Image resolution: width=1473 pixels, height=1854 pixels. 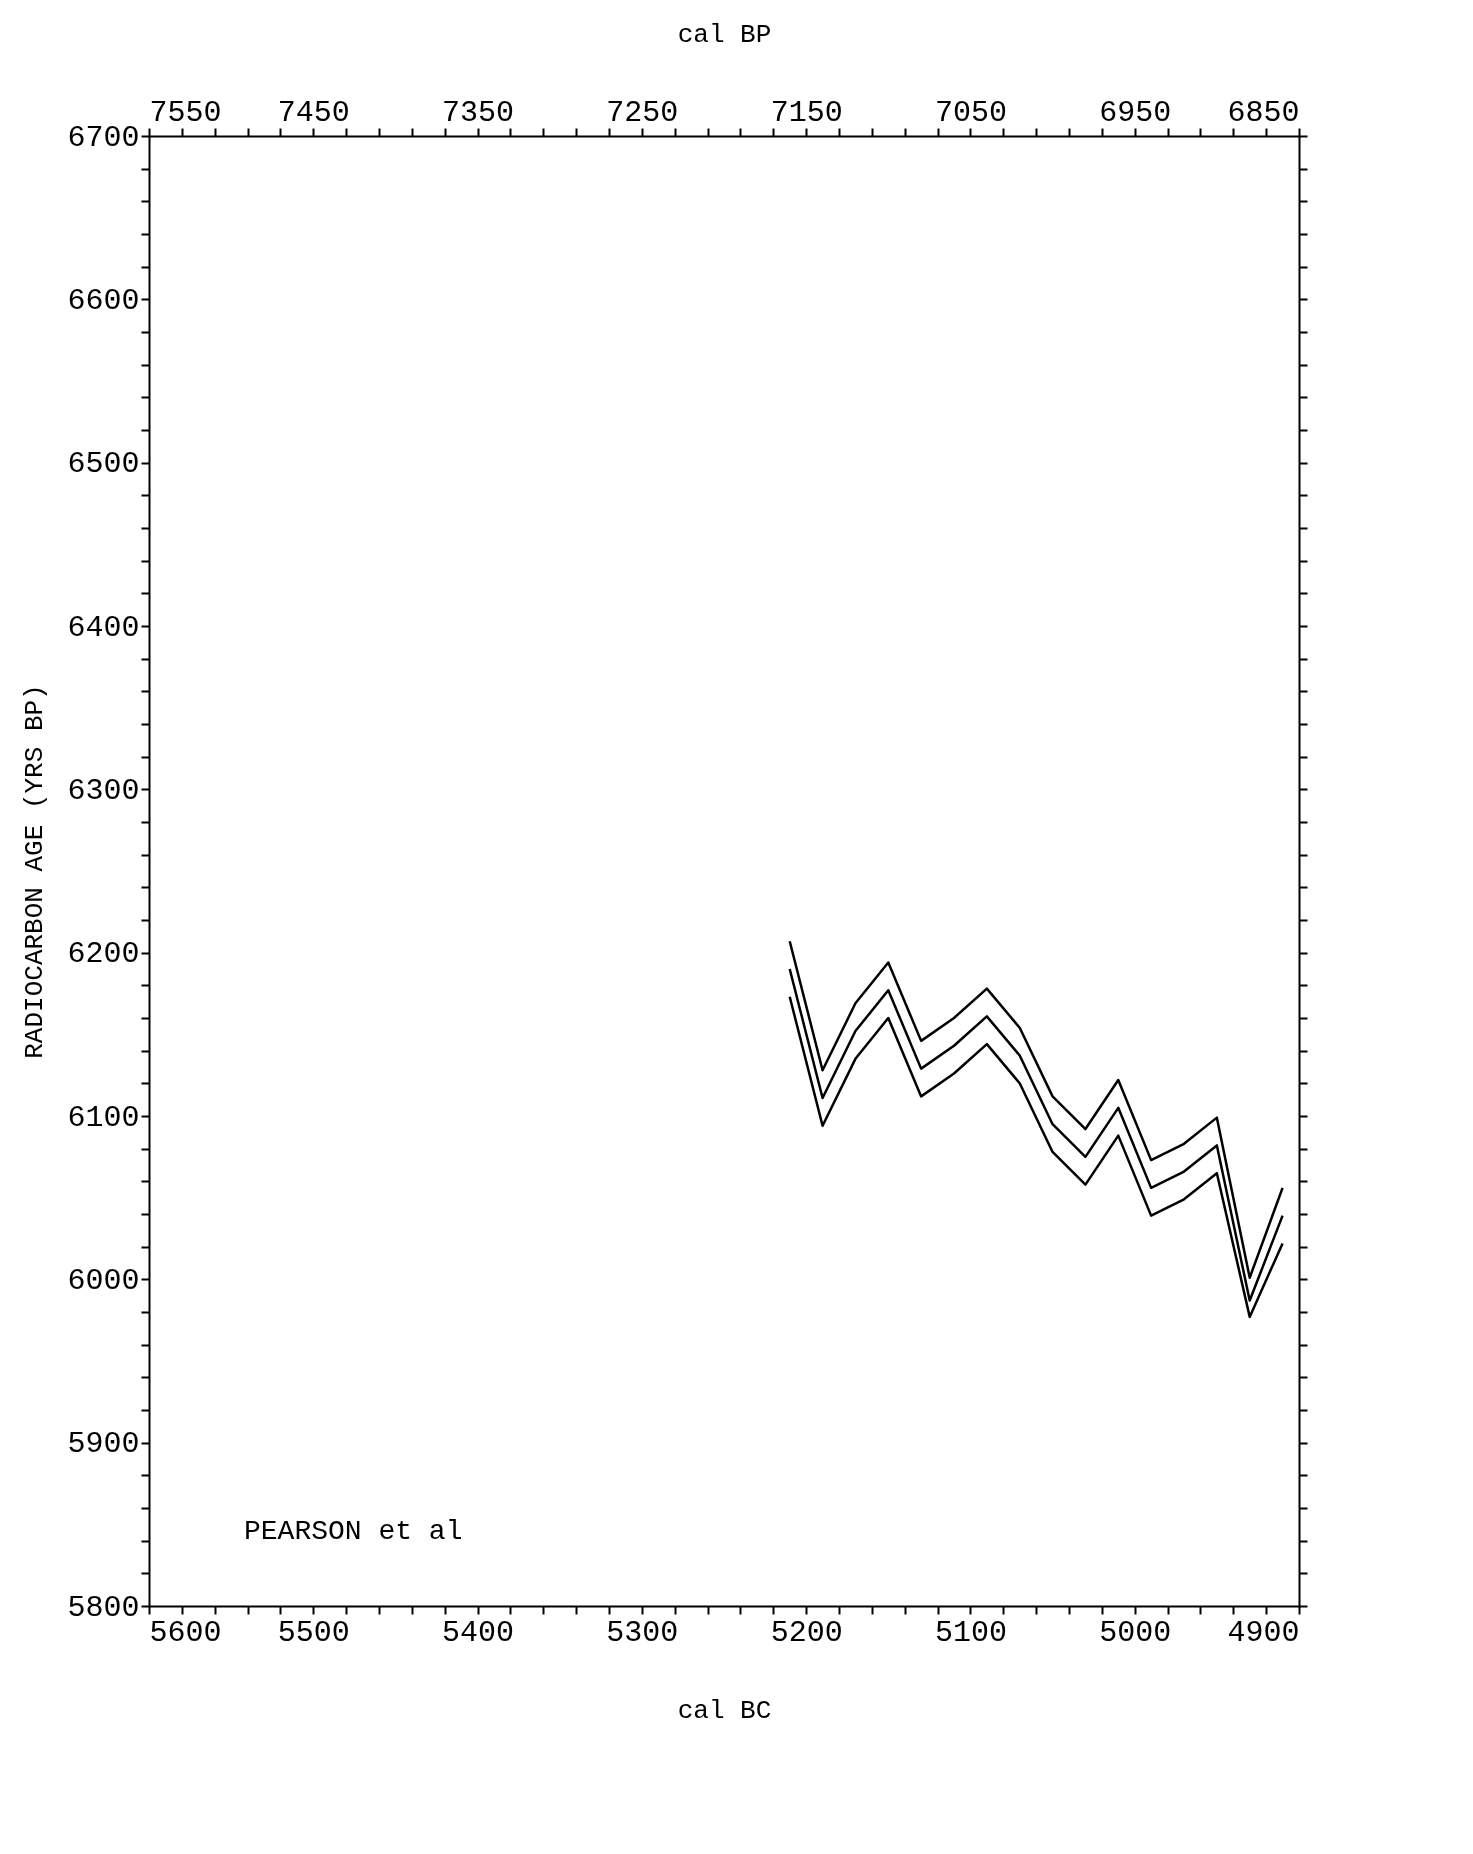 I want to click on y-tick-label: 6700, so click(x=103, y=137).